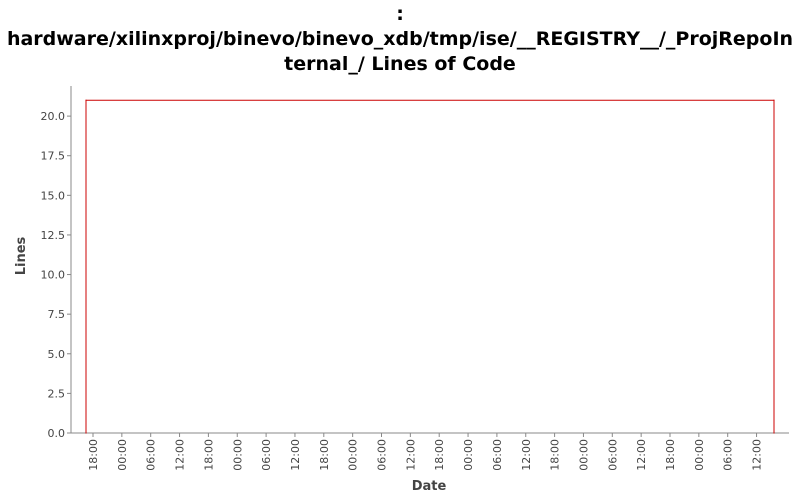  Describe the element at coordinates (53, 195) in the screenshot. I see `y-tick-label: 15.0` at that location.